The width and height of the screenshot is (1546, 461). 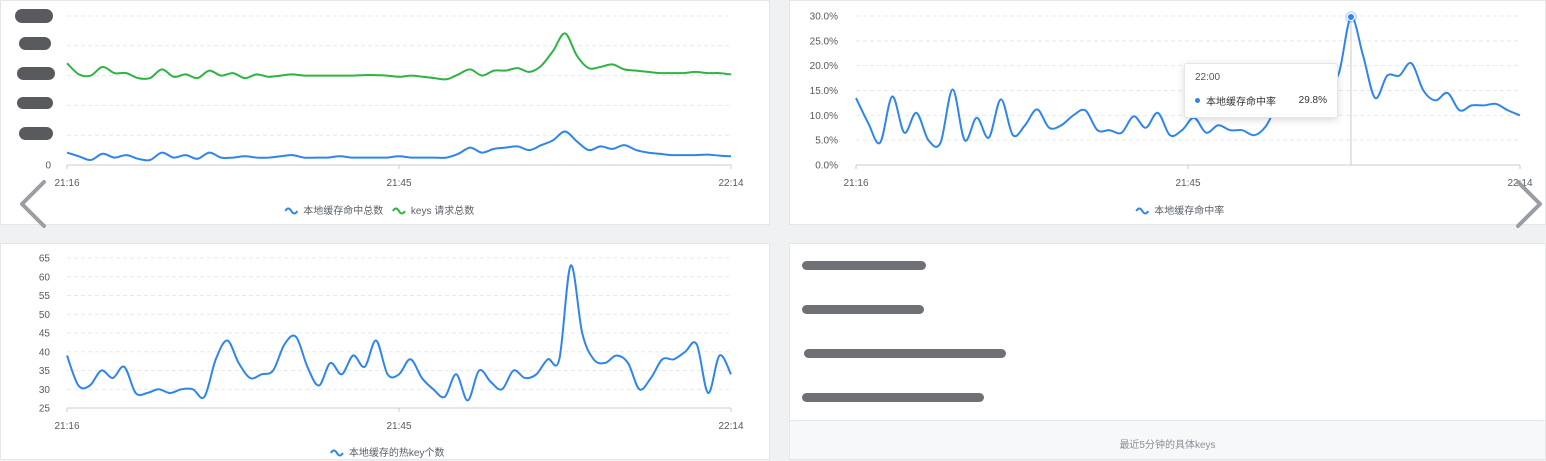 What do you see at coordinates (1241, 102) in the screenshot?
I see `tooltip-series-name: 本地缓存命中率` at bounding box center [1241, 102].